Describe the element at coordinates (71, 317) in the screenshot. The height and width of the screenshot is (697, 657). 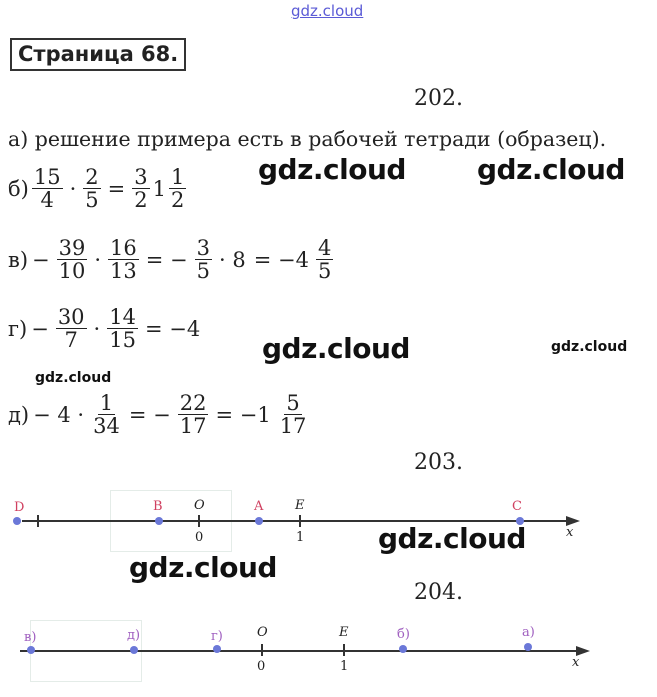
I see `numerator: 30` at that location.